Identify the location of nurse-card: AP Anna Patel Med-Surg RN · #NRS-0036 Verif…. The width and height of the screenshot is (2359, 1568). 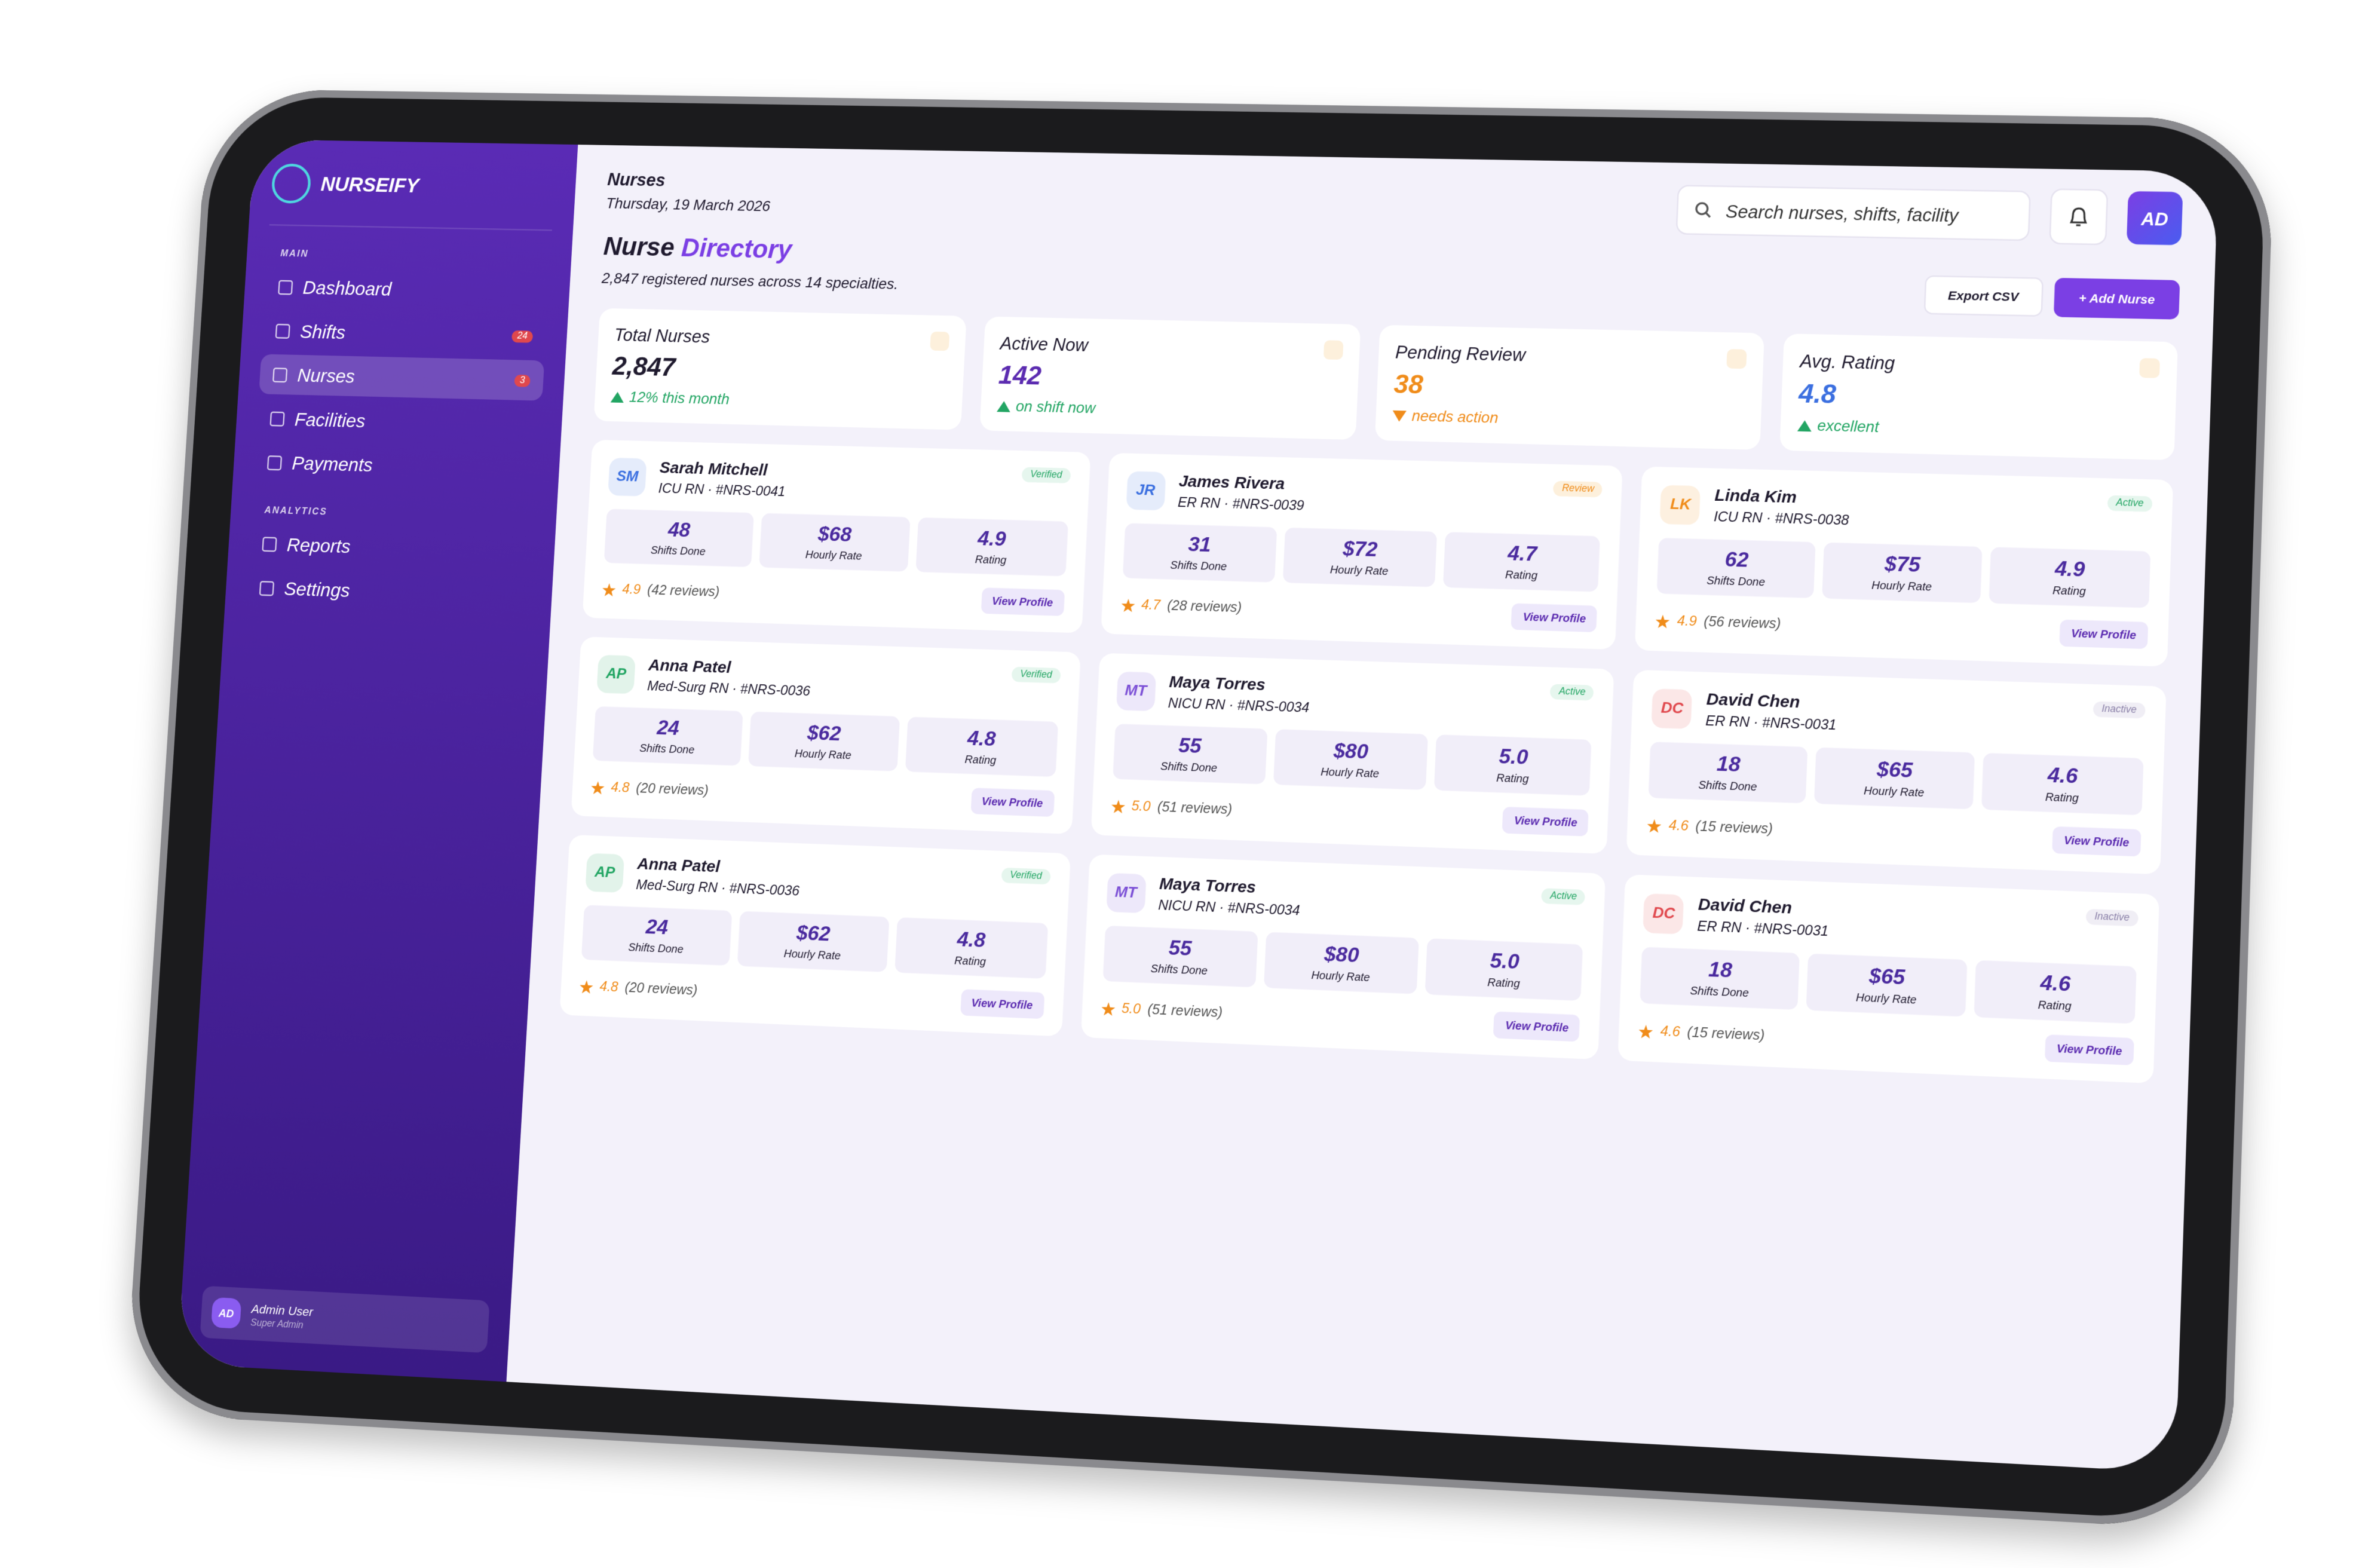
(814, 936).